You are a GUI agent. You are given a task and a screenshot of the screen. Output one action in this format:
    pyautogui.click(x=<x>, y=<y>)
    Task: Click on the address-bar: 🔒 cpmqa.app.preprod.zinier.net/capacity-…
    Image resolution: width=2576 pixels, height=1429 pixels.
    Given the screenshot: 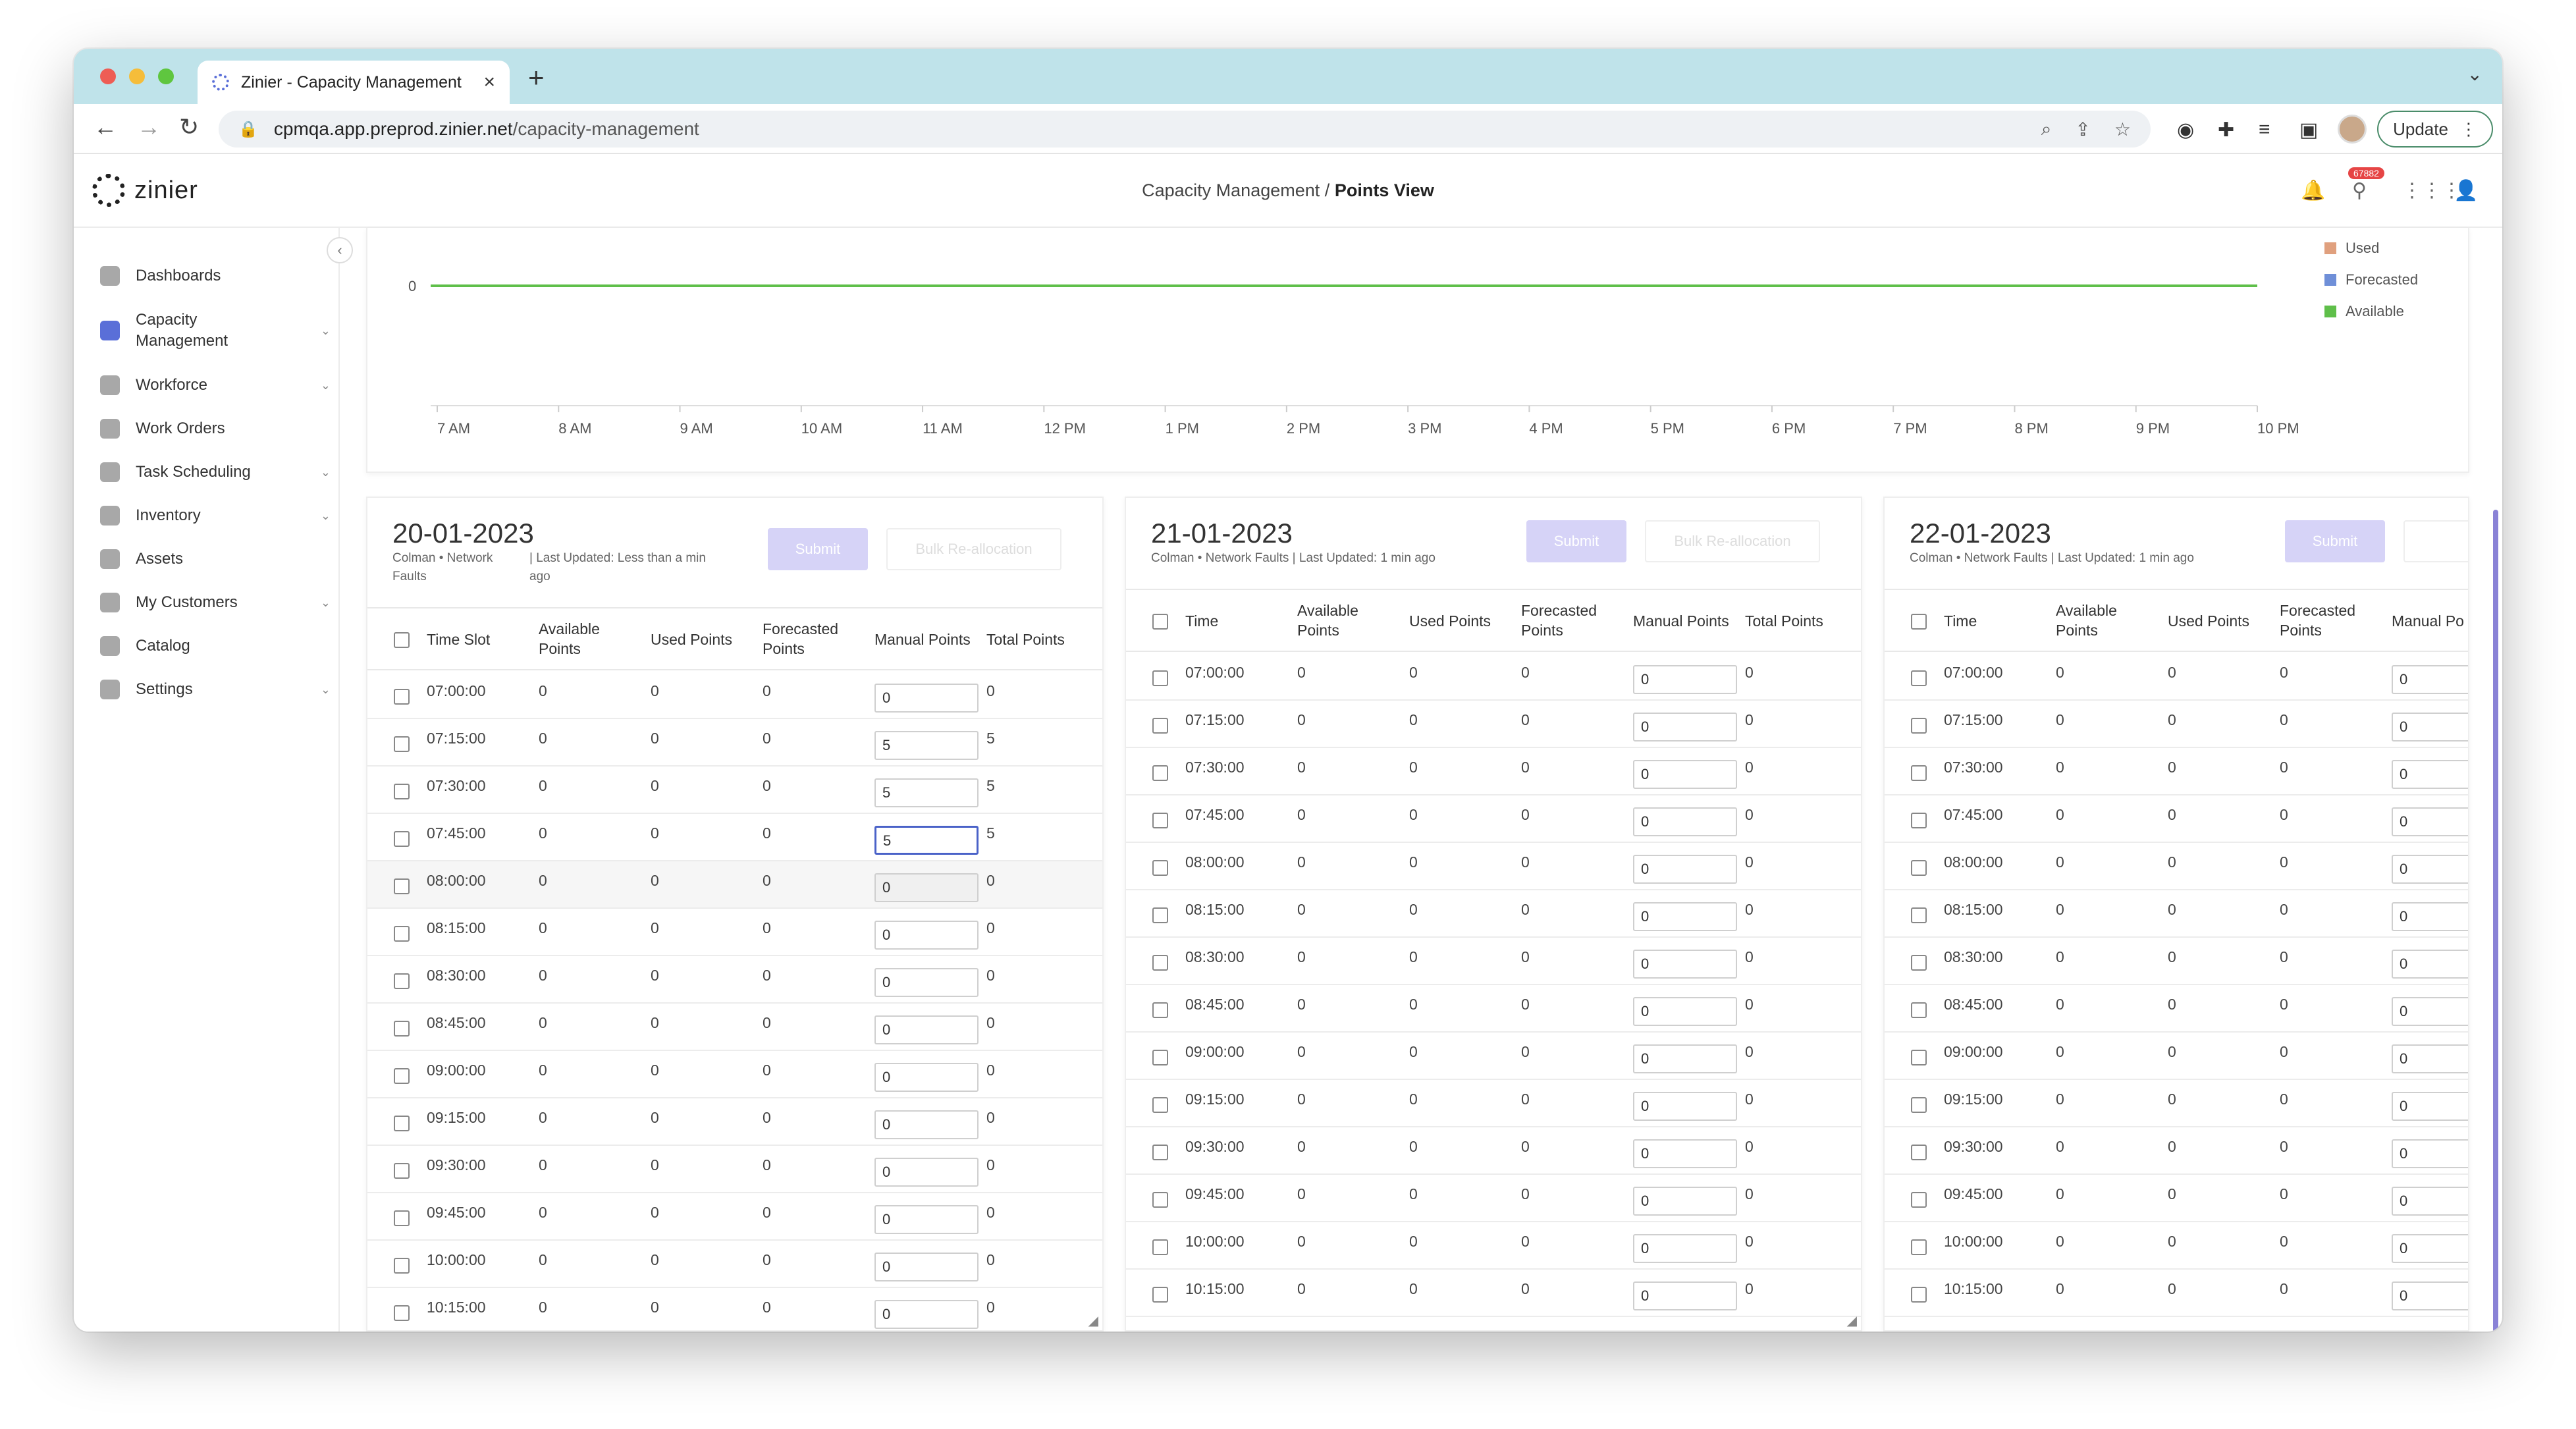 What is the action you would take?
    pyautogui.click(x=1185, y=129)
    